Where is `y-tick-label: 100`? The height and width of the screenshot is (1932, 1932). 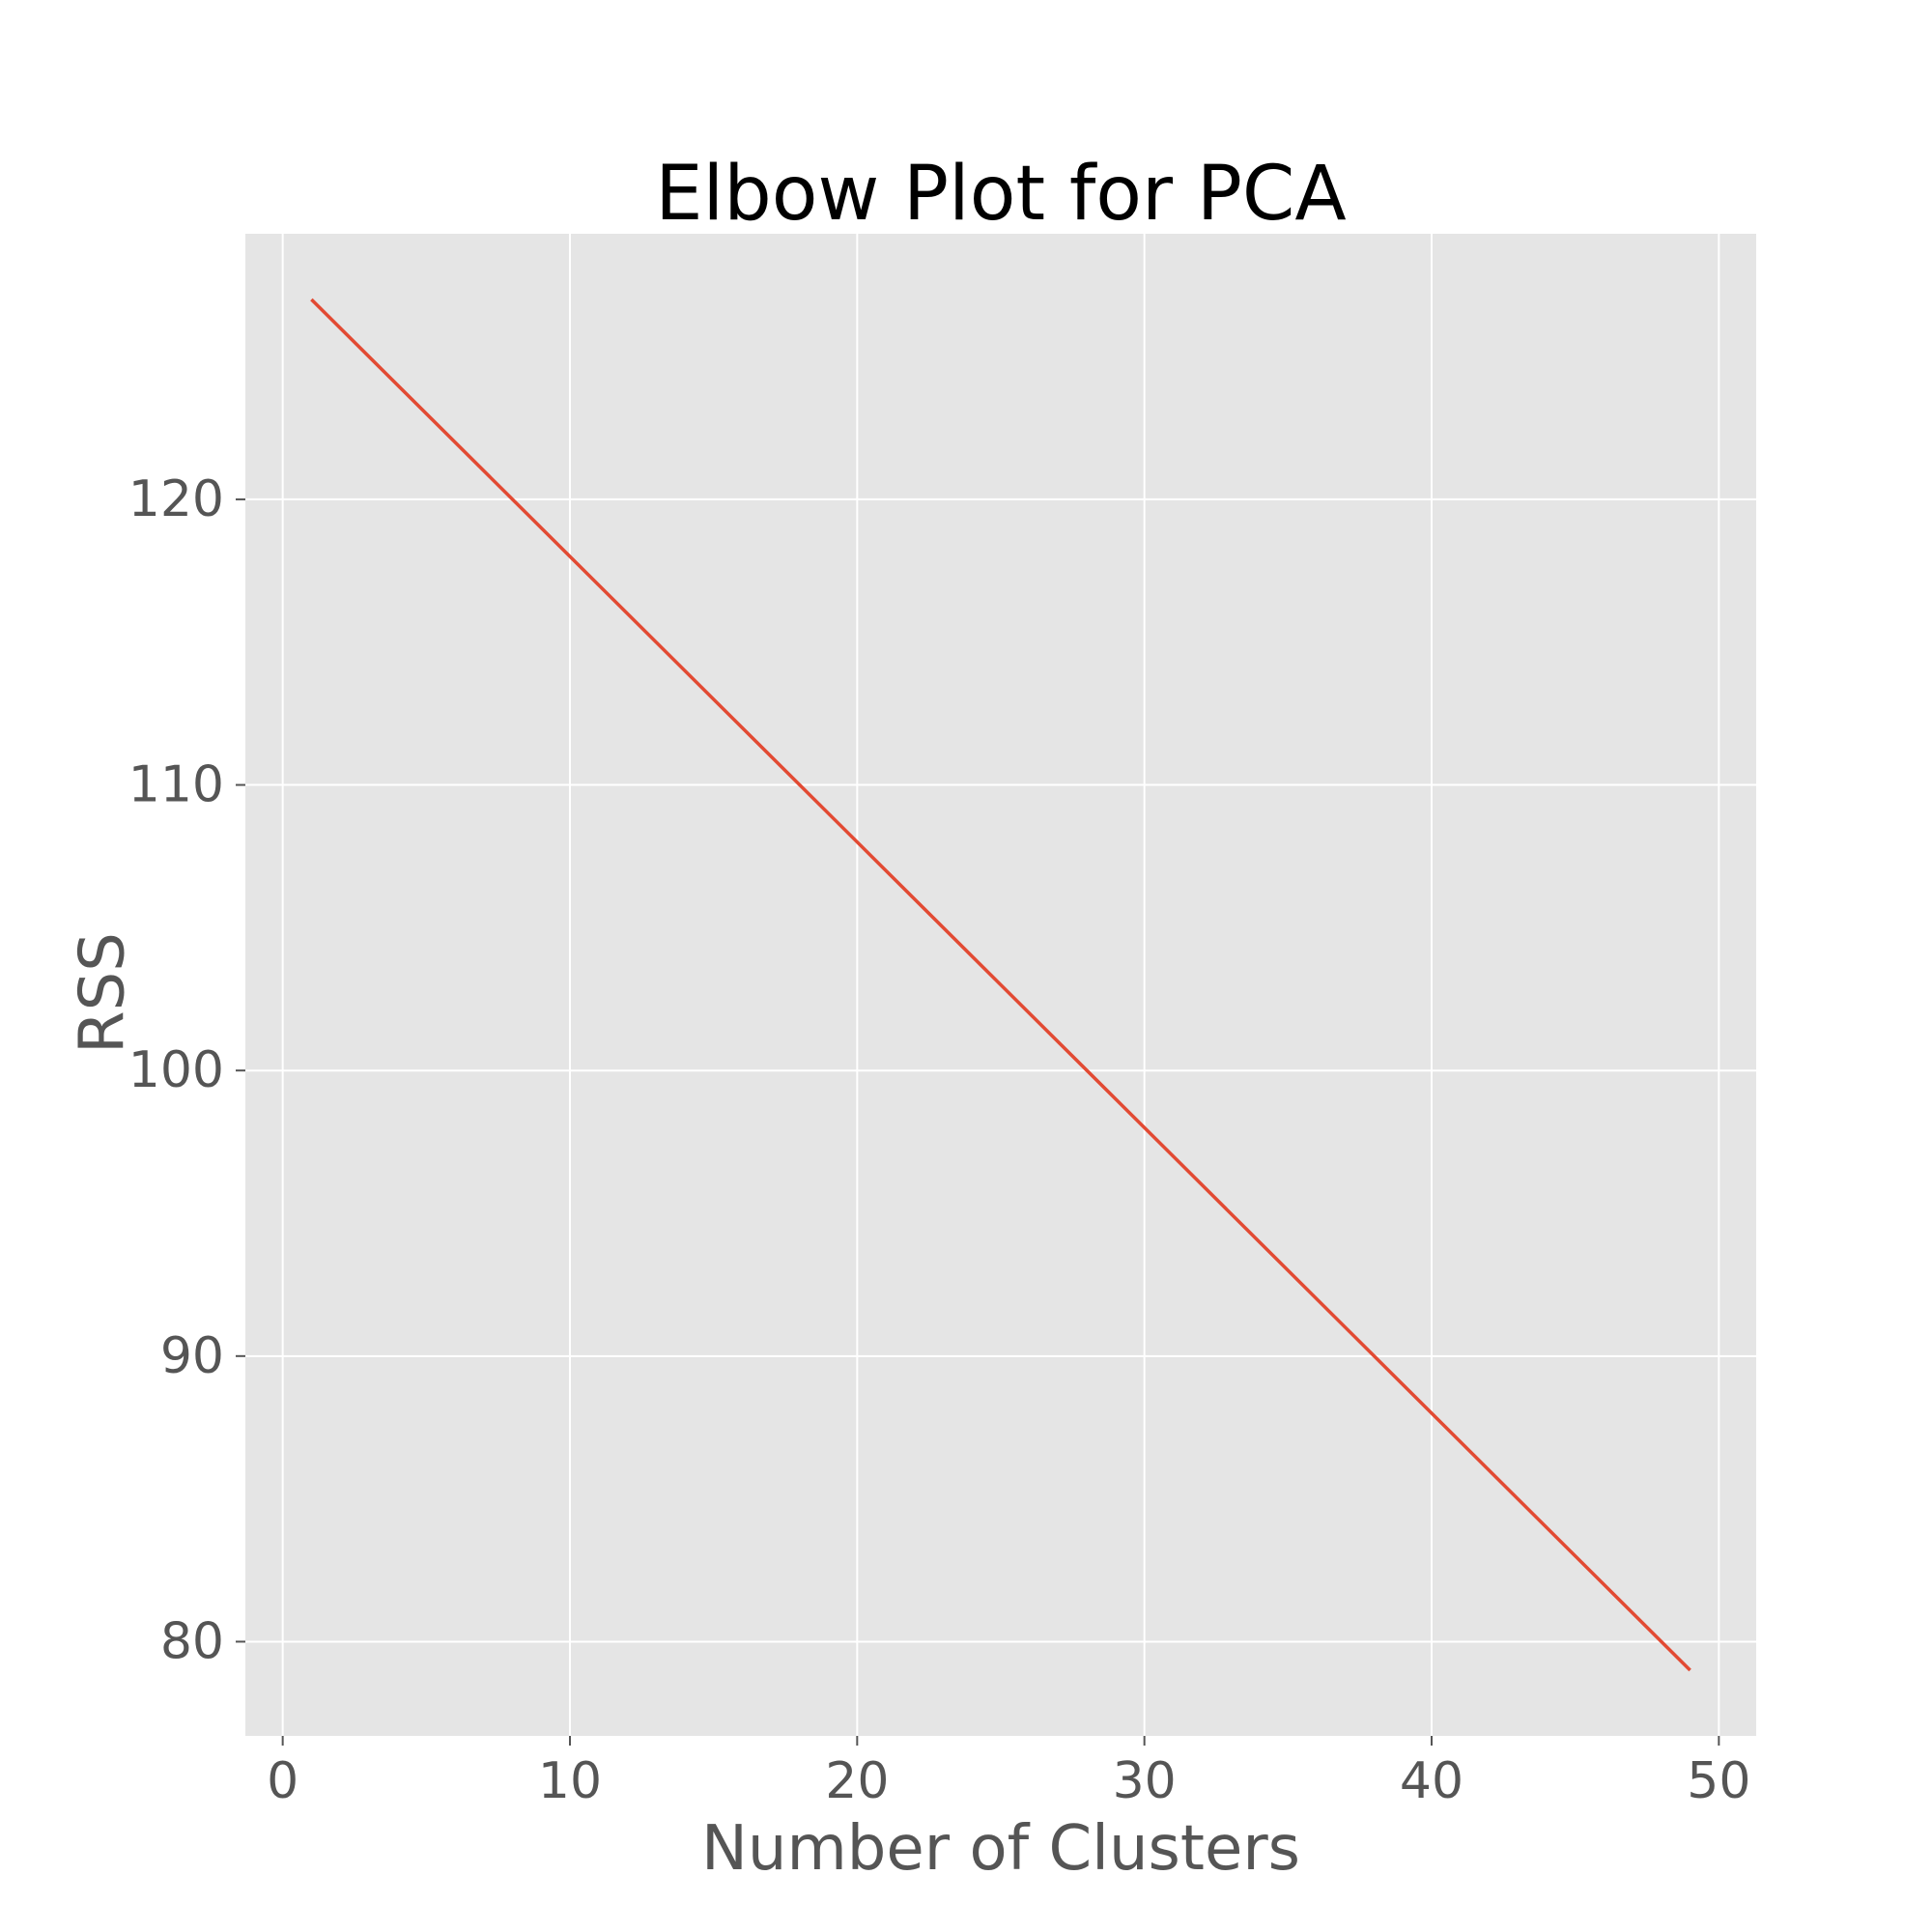 y-tick-label: 100 is located at coordinates (176, 1070).